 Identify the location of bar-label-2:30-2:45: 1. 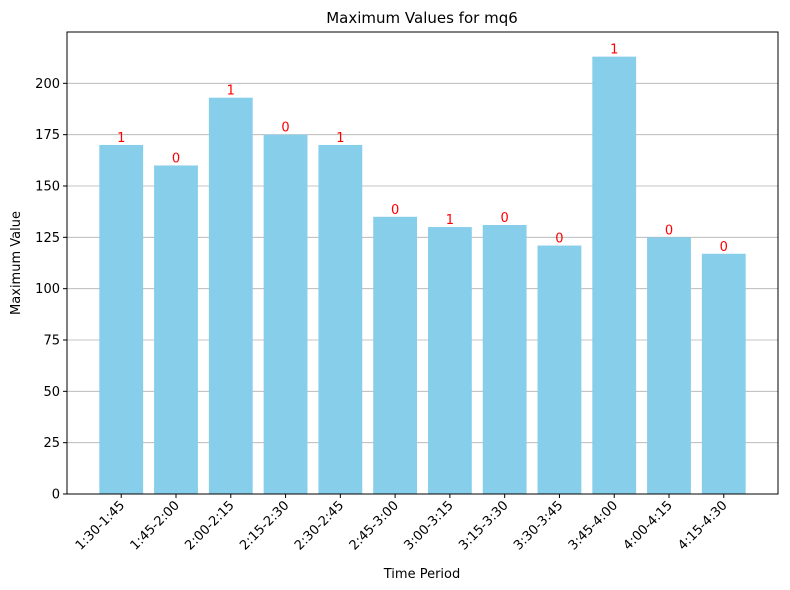
(340, 138).